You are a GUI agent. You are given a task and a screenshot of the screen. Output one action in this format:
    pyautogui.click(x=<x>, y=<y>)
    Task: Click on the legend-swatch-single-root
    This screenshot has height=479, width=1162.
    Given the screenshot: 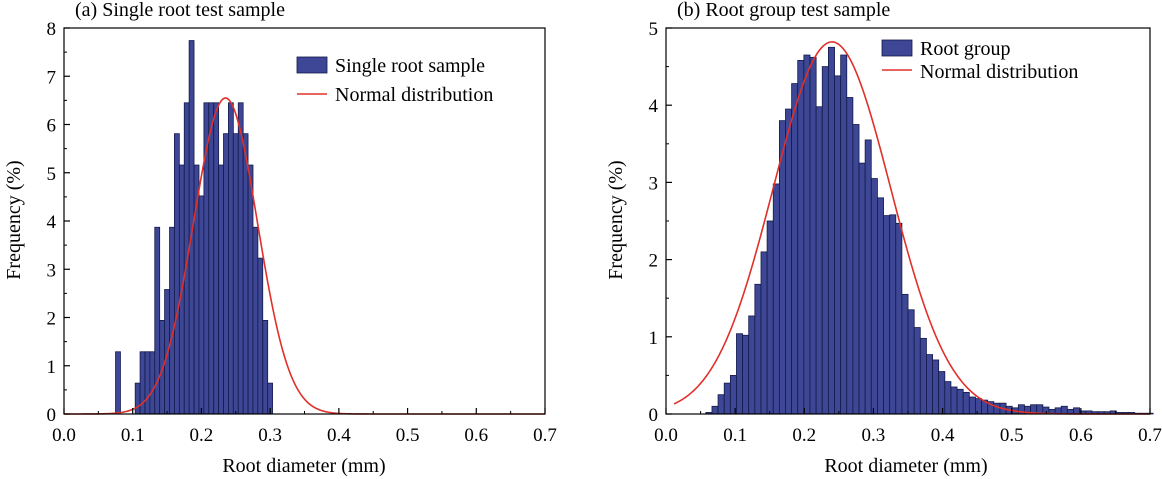 What is the action you would take?
    pyautogui.click(x=312, y=65)
    